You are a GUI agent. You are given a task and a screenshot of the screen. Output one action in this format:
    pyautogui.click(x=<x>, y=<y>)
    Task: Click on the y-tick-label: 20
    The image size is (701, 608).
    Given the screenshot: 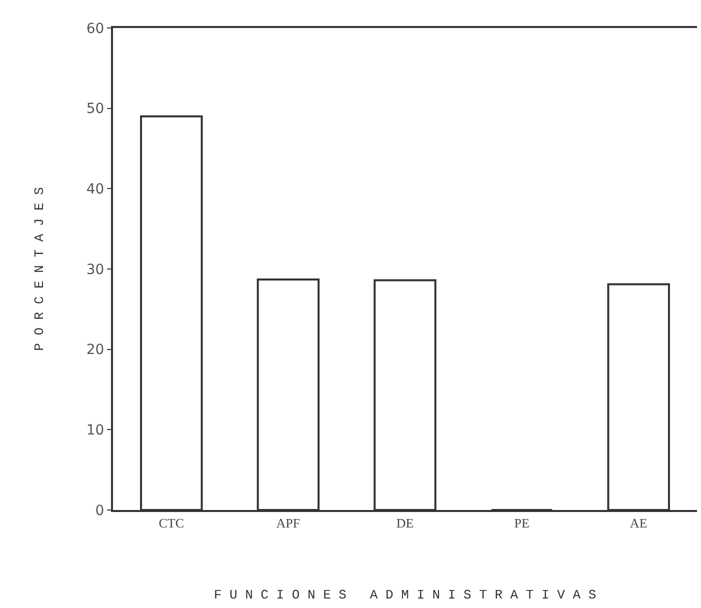 What is the action you would take?
    pyautogui.click(x=95, y=350)
    